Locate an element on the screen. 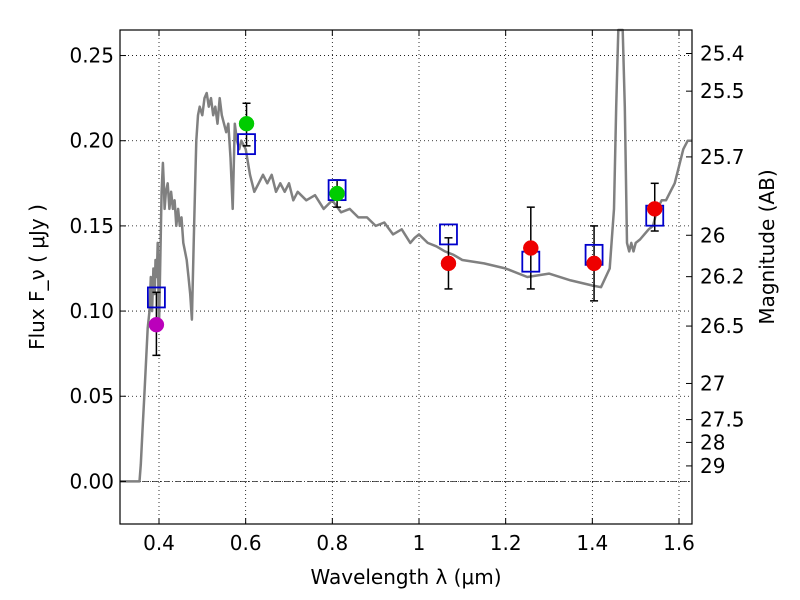  x-tick-label: 0.6 is located at coordinates (246, 543).